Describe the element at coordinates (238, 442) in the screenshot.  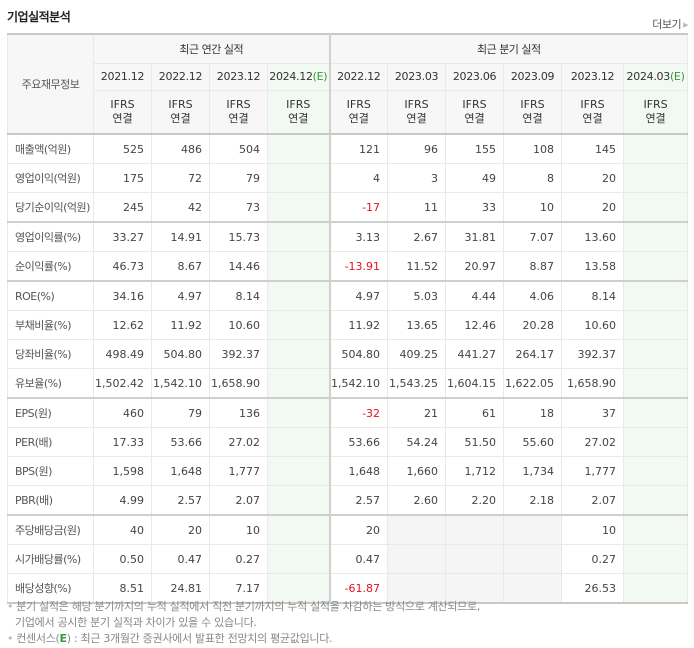
I see `value-cell: 27.02` at that location.